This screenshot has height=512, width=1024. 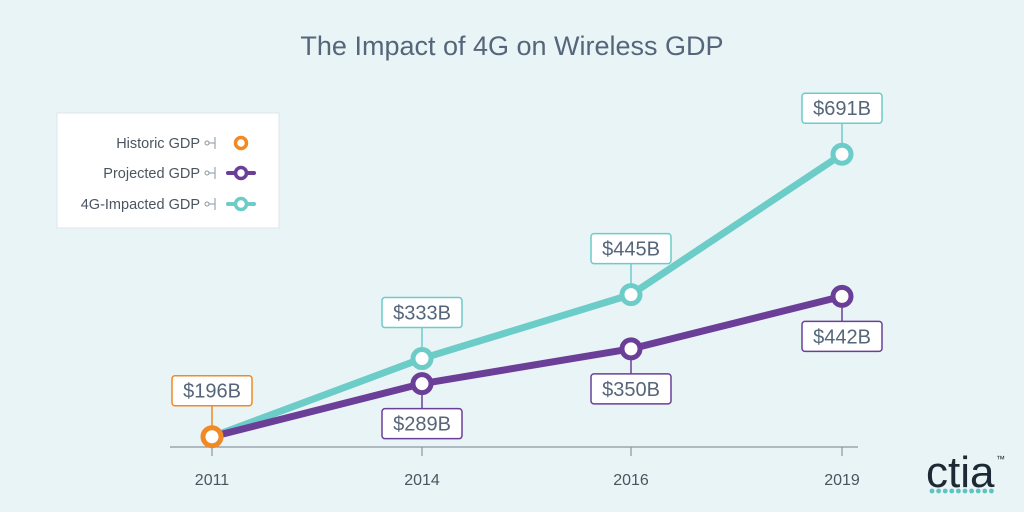 What do you see at coordinates (1000, 459) in the screenshot?
I see `logo-trademark: ™` at bounding box center [1000, 459].